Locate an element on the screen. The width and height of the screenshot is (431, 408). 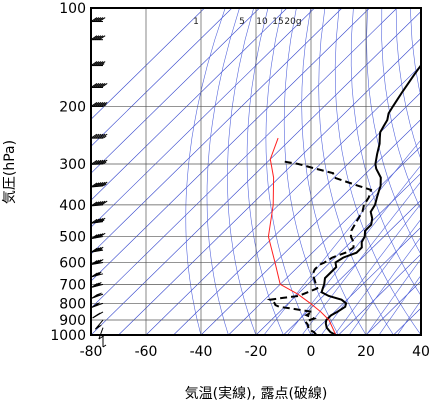
y-tick-label: 500 is located at coordinates (72, 238).